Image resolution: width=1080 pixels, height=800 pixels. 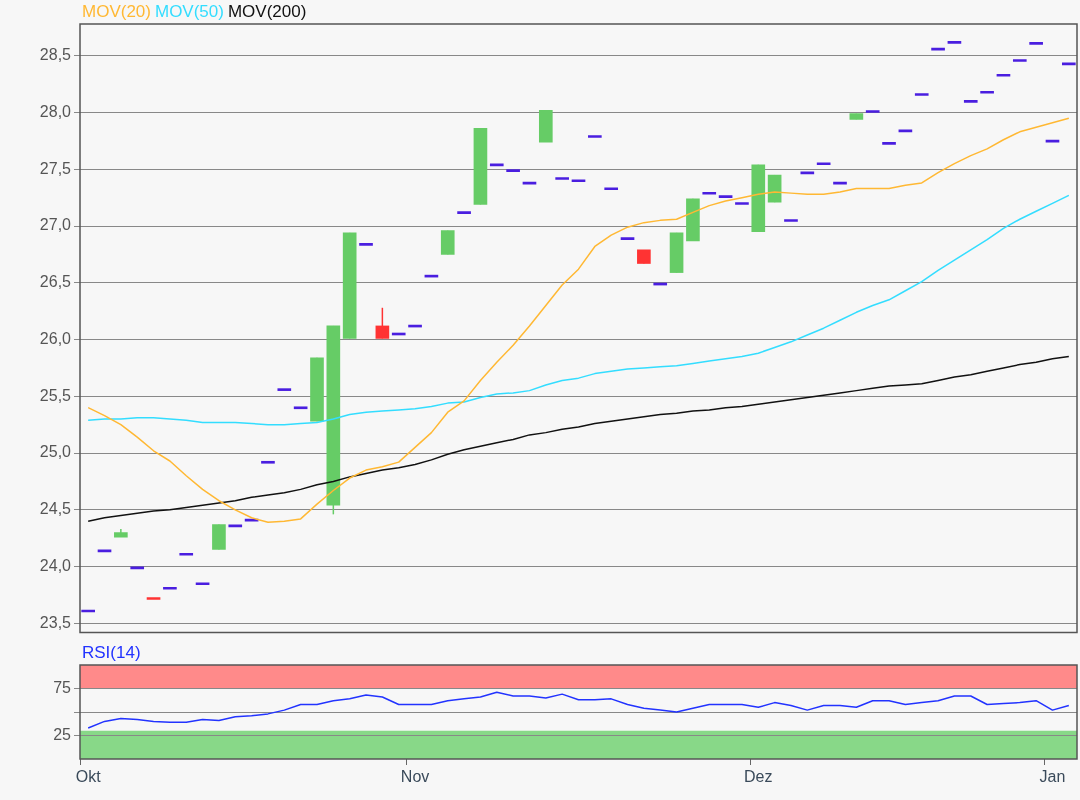 I want to click on text: MOV(50), so click(x=189, y=11).